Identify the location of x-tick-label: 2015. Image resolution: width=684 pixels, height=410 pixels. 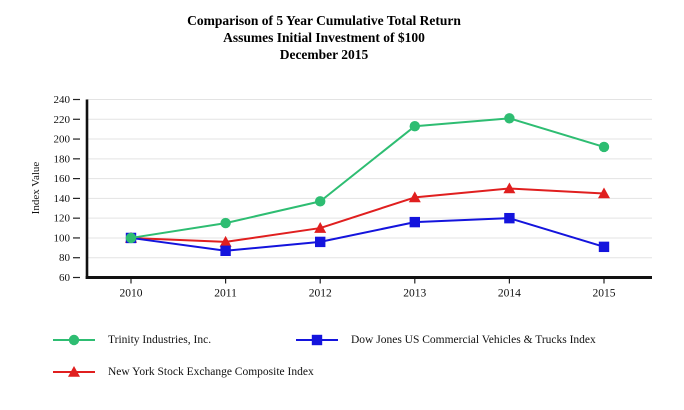
(604, 294).